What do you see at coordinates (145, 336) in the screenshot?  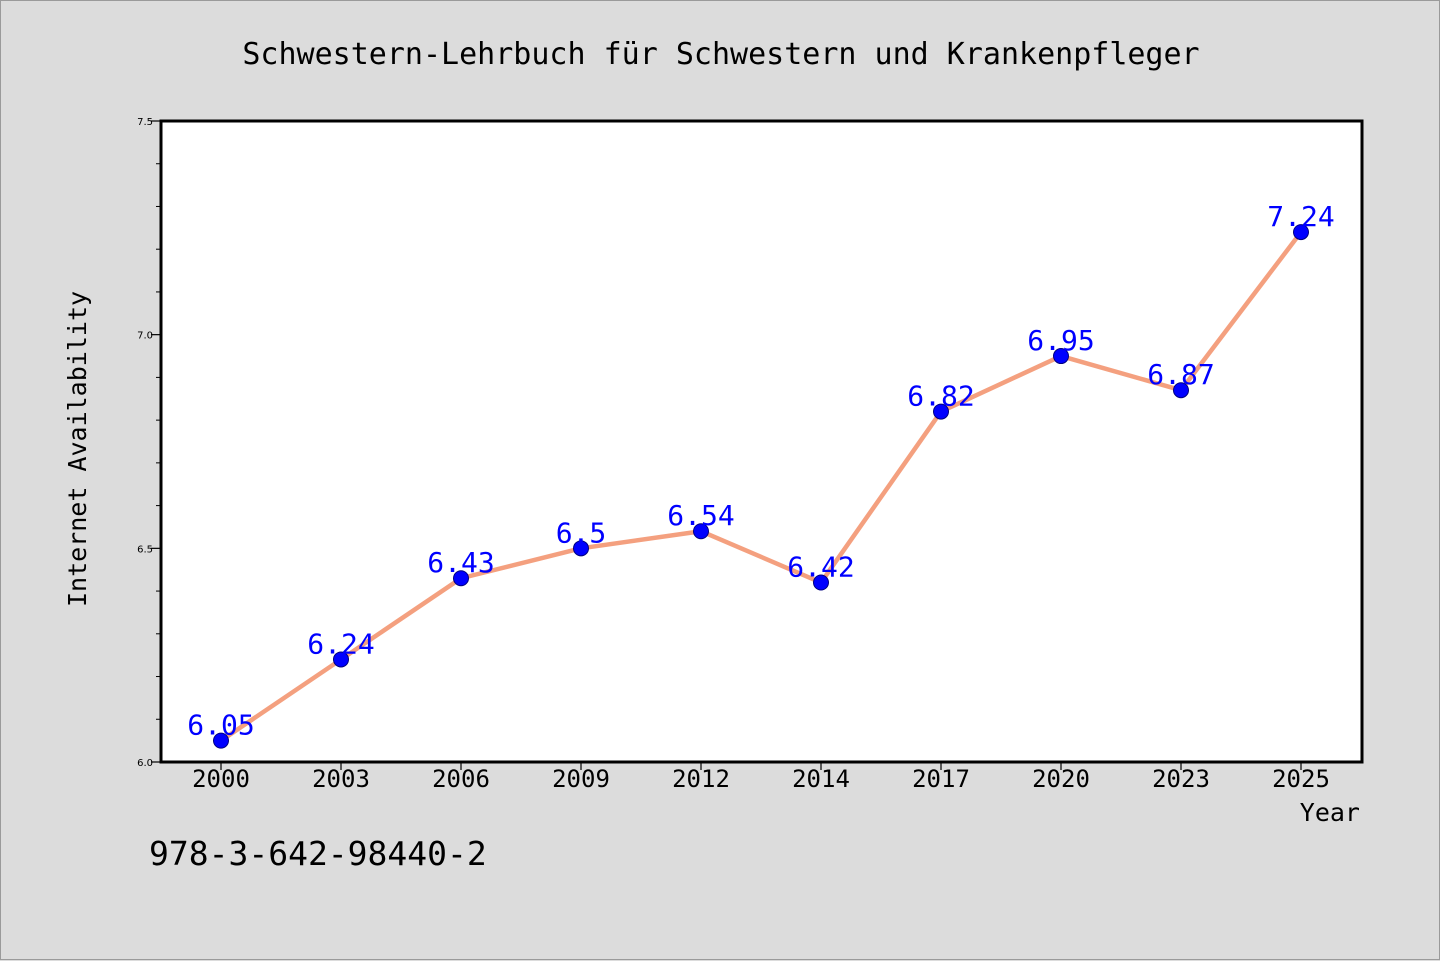 I see `y-tick-label: 7.0` at bounding box center [145, 336].